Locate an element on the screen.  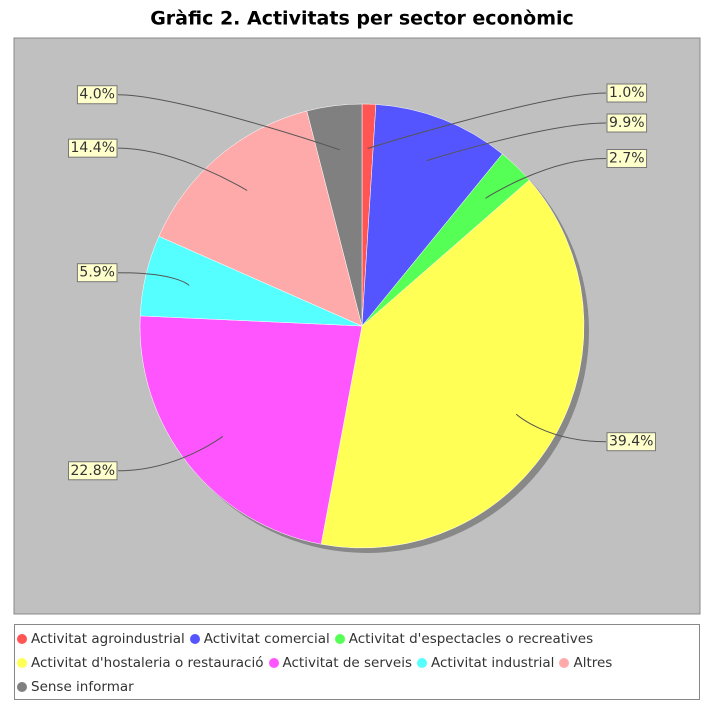
data-label: 22.8% is located at coordinates (93, 471).